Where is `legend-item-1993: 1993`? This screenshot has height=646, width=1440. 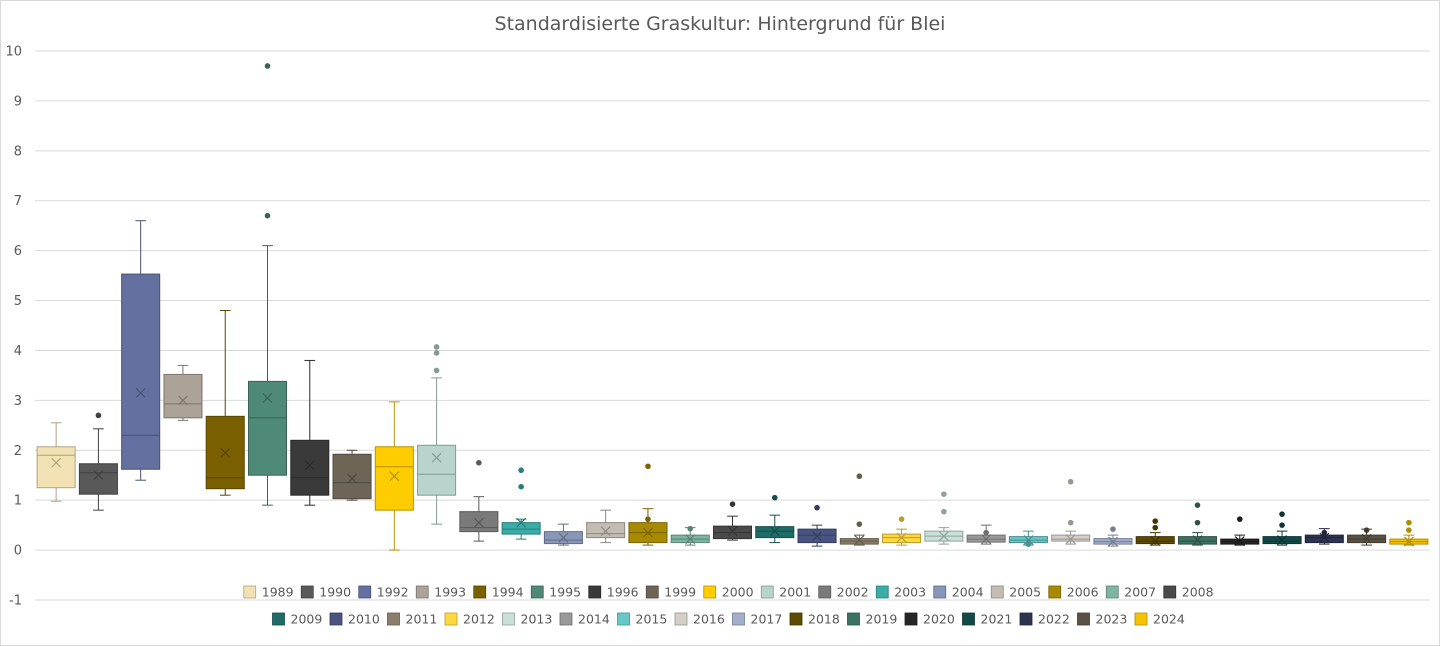 legend-item-1993: 1993 is located at coordinates (440, 592).